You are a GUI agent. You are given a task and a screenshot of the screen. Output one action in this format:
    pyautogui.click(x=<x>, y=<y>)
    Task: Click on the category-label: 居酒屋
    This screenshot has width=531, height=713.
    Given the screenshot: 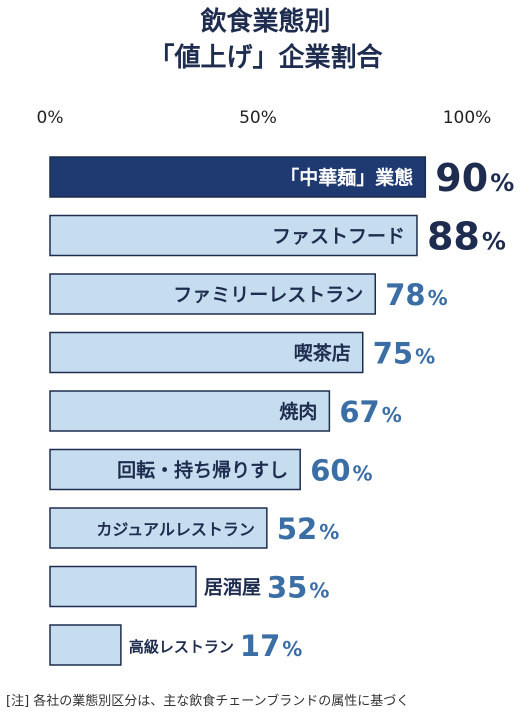 What is the action you would take?
    pyautogui.click(x=232, y=588)
    